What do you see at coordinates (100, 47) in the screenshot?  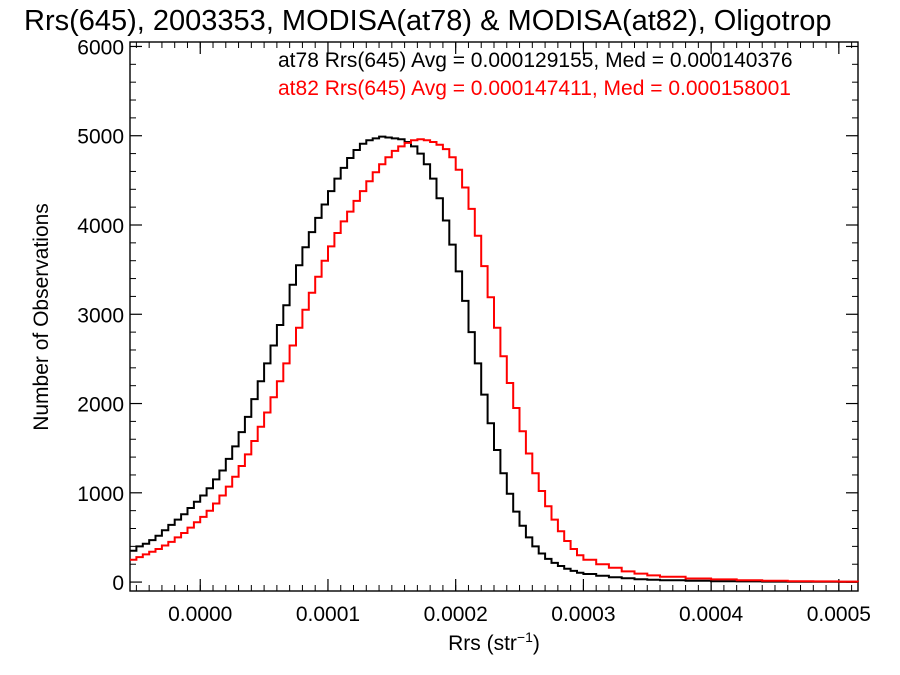 I see `y-tick-label: 6000` at bounding box center [100, 47].